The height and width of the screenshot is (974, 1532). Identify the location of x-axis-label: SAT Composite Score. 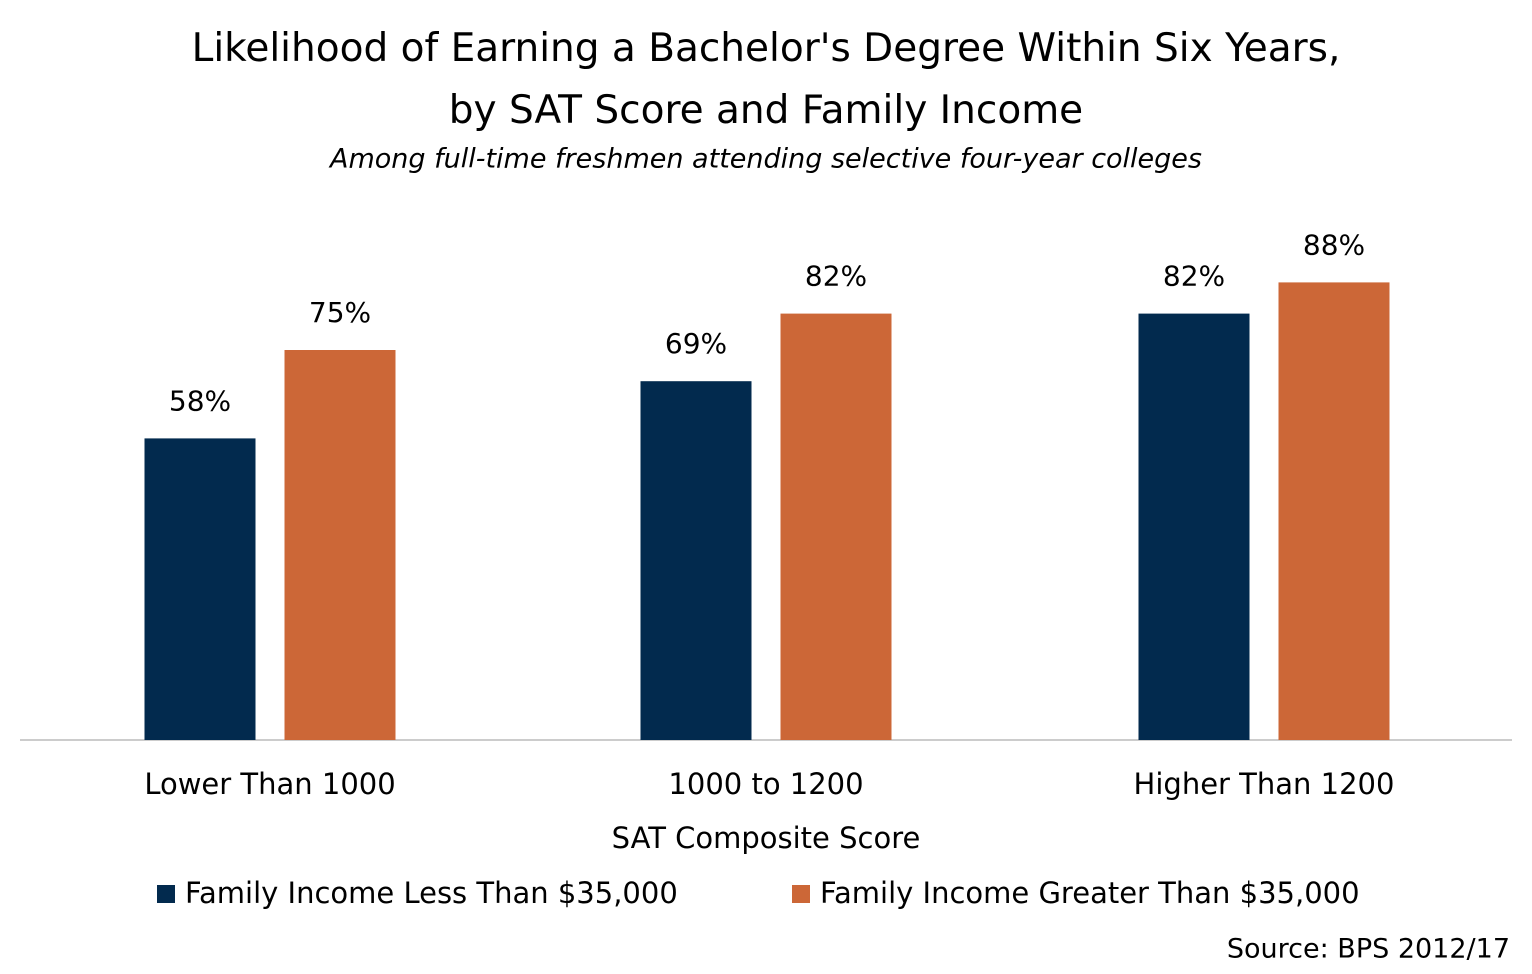
(766, 838).